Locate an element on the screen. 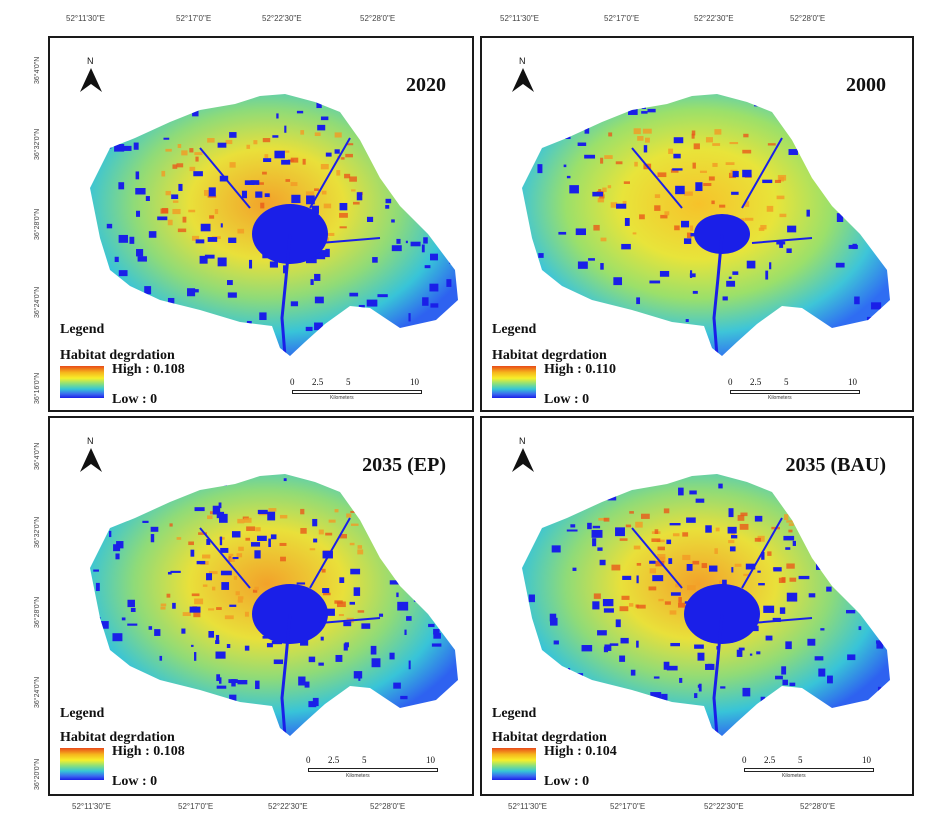  top-coord-5: 52°11'30"E is located at coordinates (520, 18).